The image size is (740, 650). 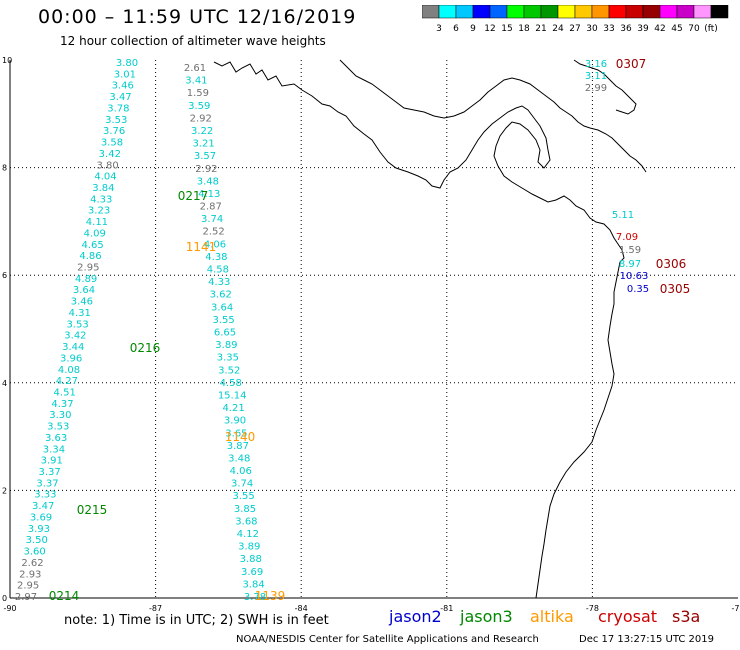 What do you see at coordinates (4, 490) in the screenshot?
I see `y-tick-label: 2` at bounding box center [4, 490].